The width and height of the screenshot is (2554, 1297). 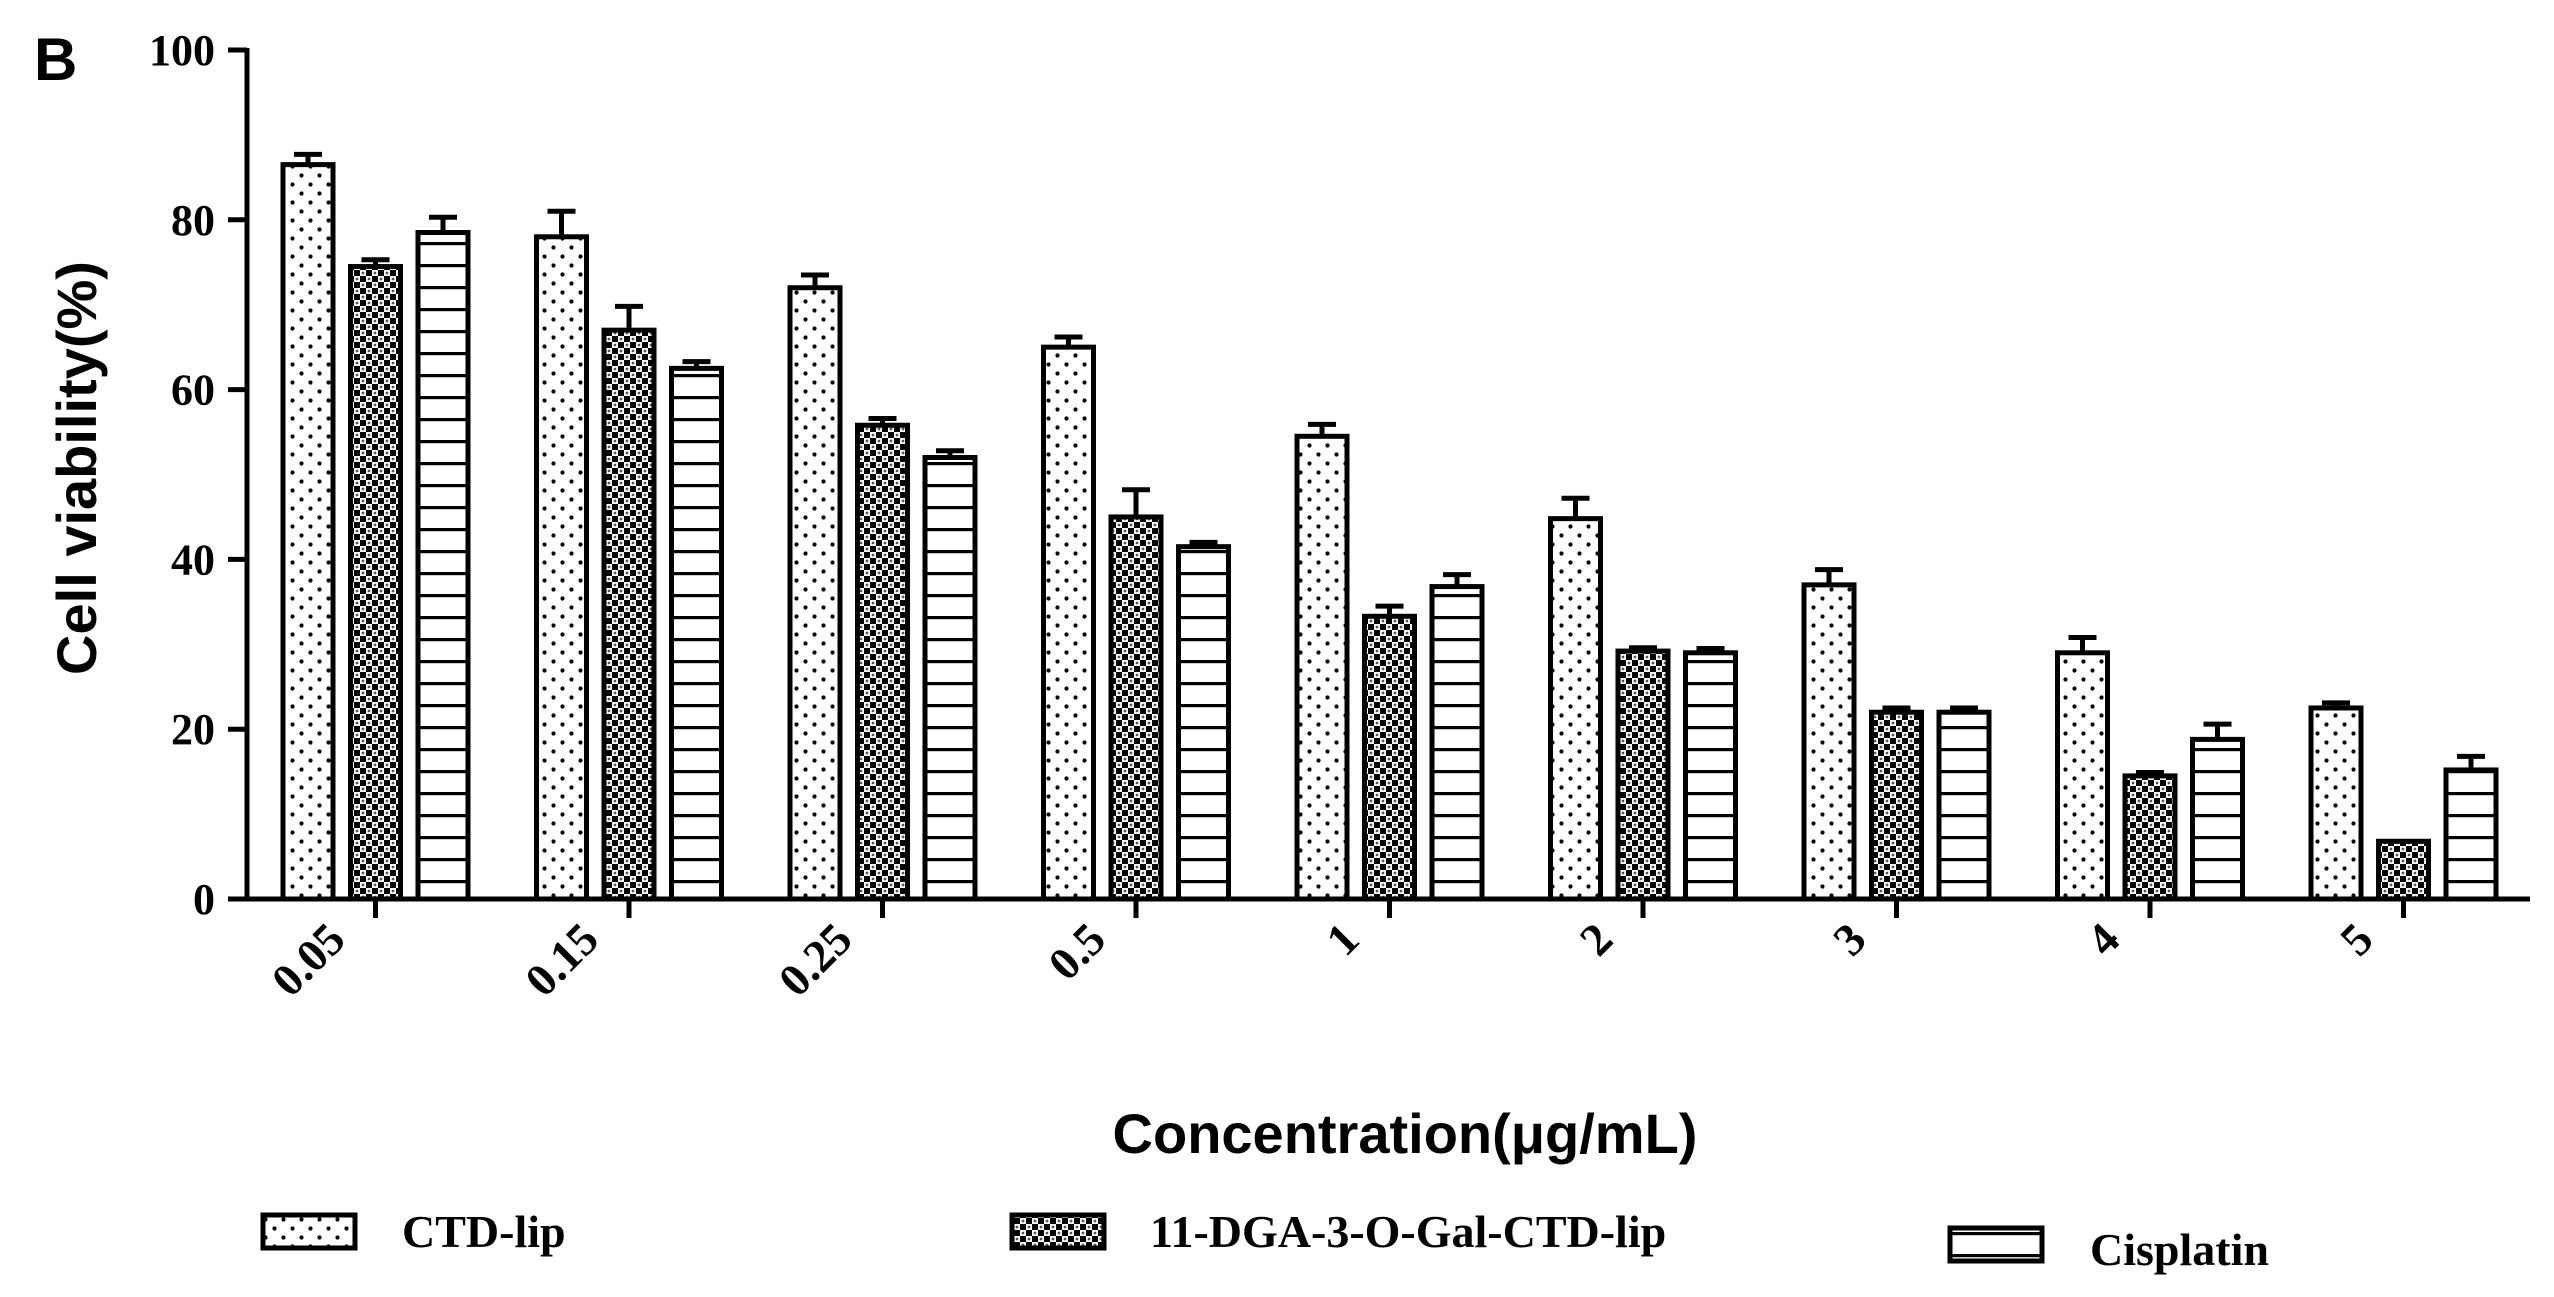 I want to click on x-tick-label: 2, so click(x=1596, y=939).